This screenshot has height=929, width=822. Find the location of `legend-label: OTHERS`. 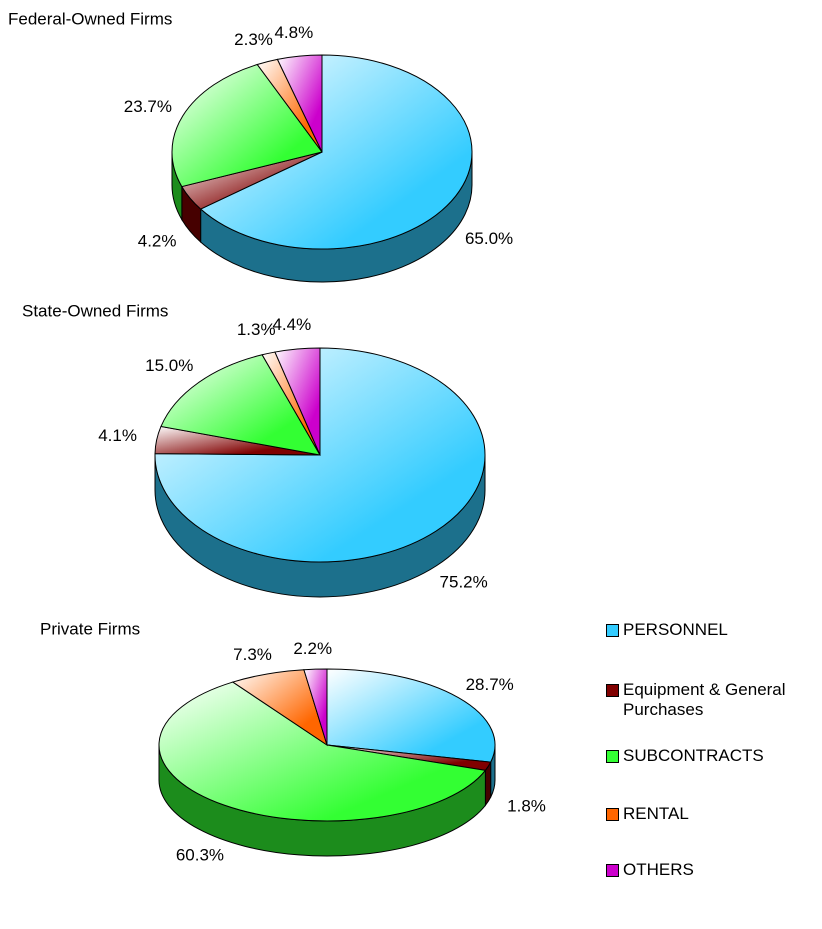

legend-label: OTHERS is located at coordinates (658, 869).